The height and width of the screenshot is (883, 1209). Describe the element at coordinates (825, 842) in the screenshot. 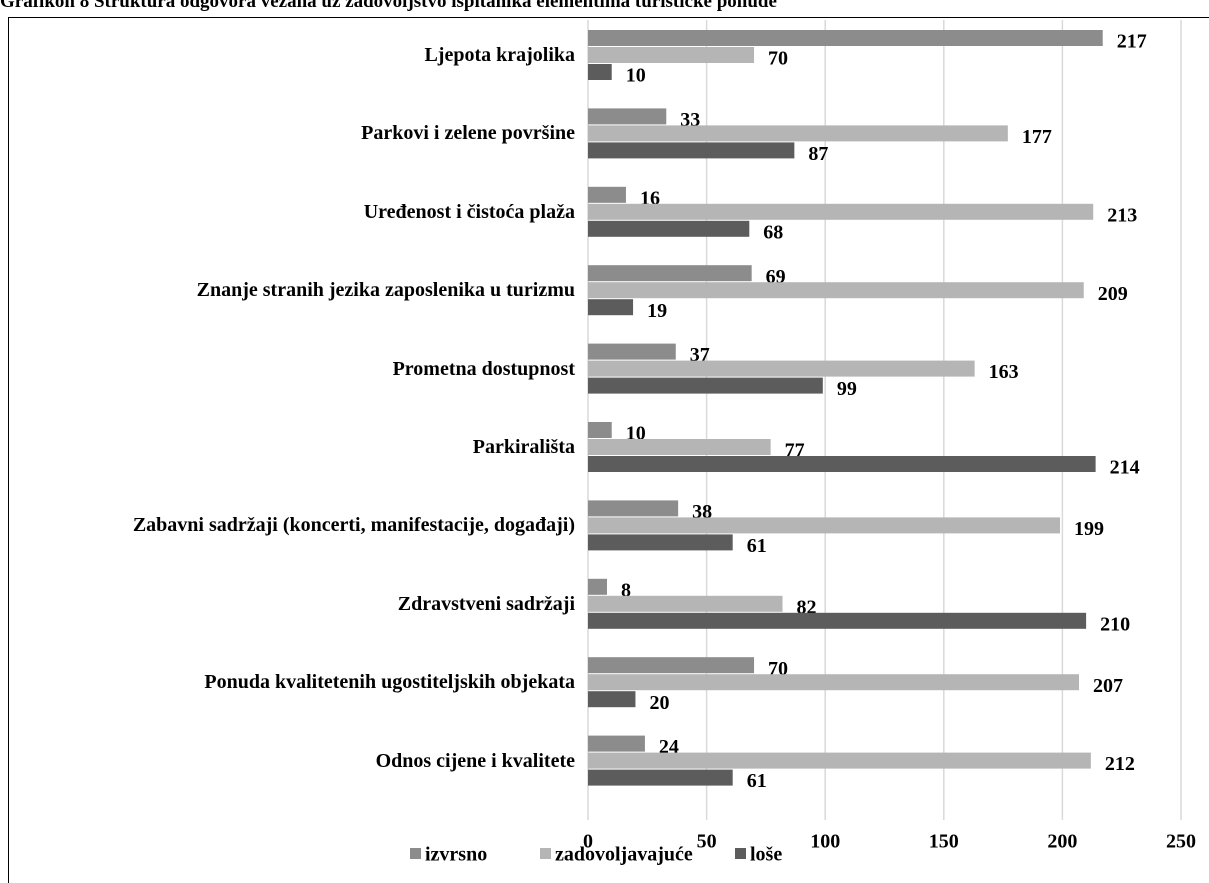

I see `x-tick-label: 100` at that location.